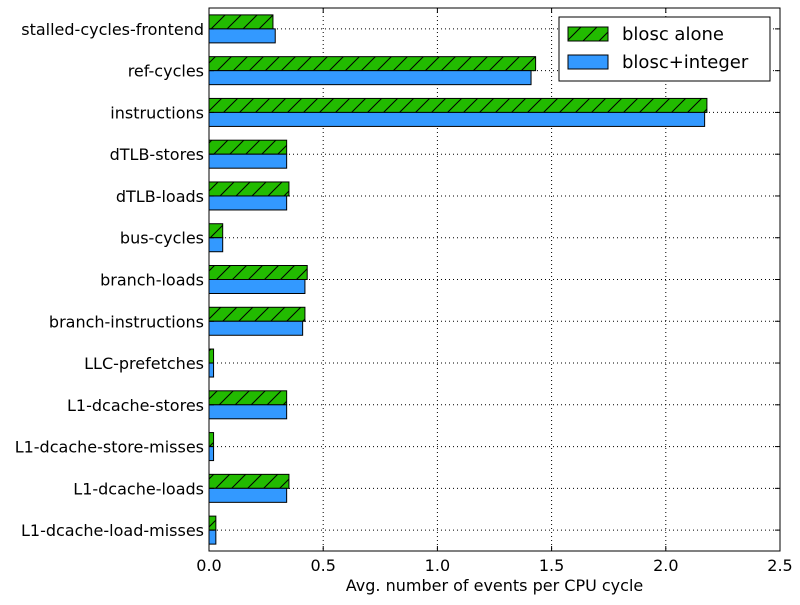  What do you see at coordinates (160, 196) in the screenshot?
I see `y-tick-label: dTLB-loads` at bounding box center [160, 196].